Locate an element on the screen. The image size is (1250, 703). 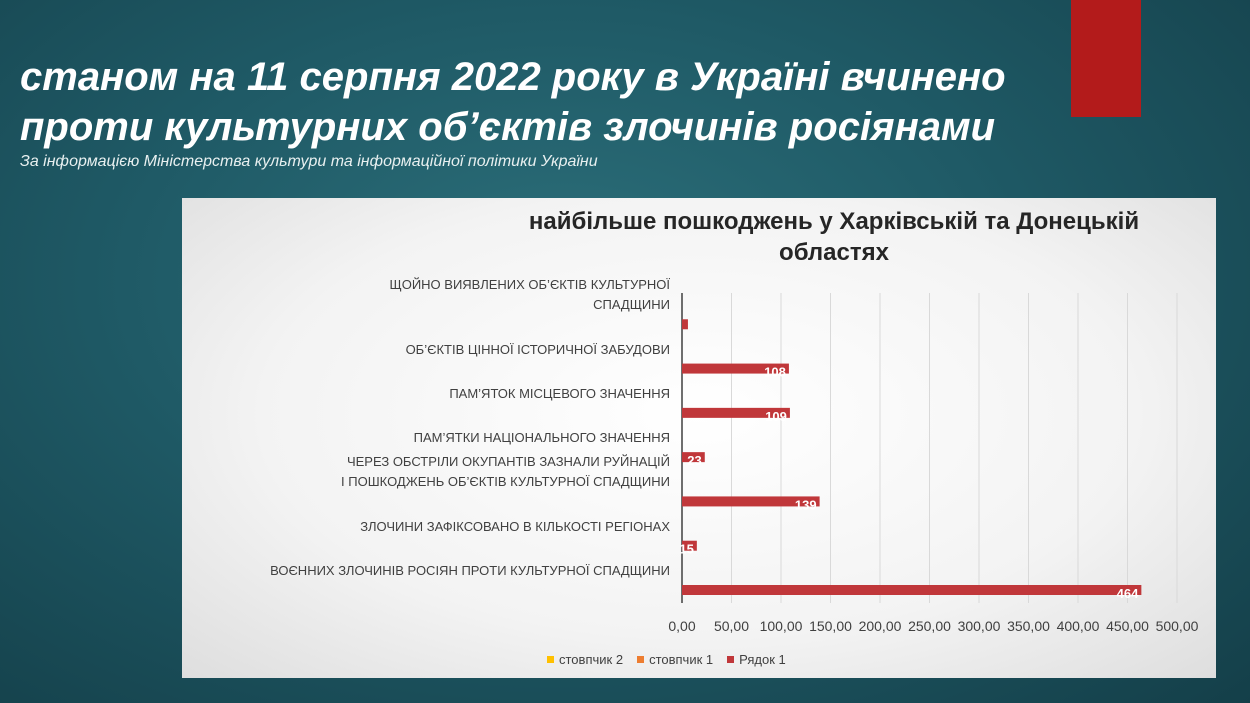
legend-item: стовпчик 2 is located at coordinates (585, 659).